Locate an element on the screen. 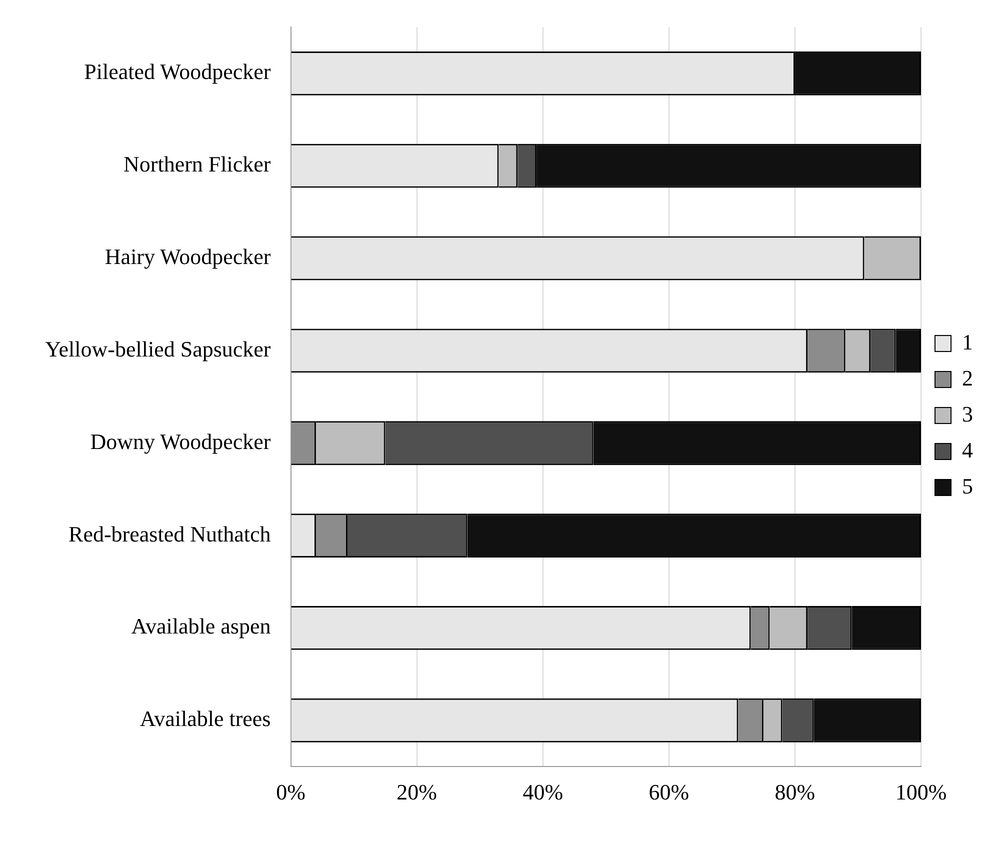 The height and width of the screenshot is (841, 997). legend-label: 4 is located at coordinates (967, 449).